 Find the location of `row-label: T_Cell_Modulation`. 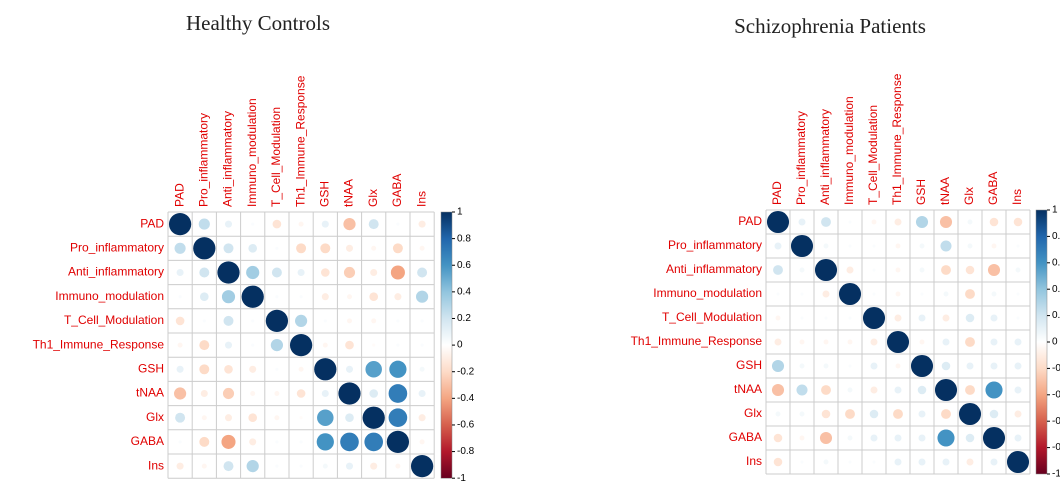

row-label: T_Cell_Modulation is located at coordinates (712, 317).